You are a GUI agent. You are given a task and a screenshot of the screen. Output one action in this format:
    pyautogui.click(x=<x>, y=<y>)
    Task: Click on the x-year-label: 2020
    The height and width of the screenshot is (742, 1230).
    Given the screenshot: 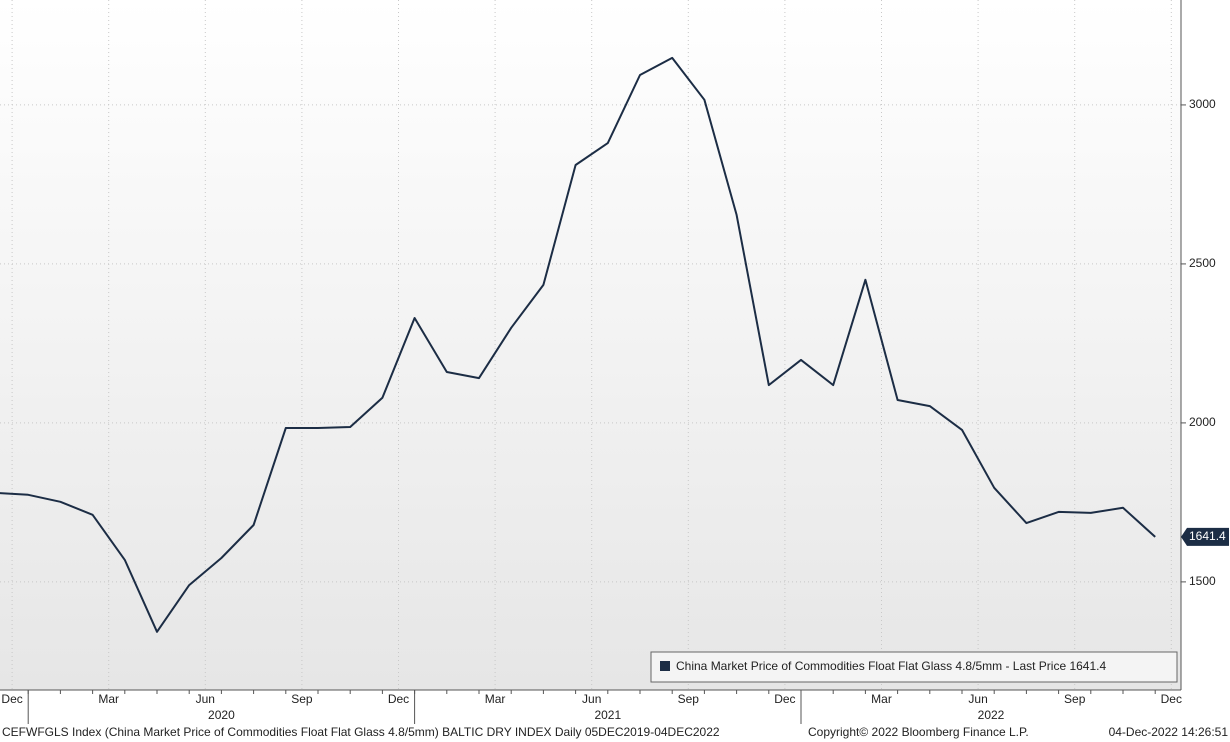 What is the action you would take?
    pyautogui.click(x=221, y=715)
    